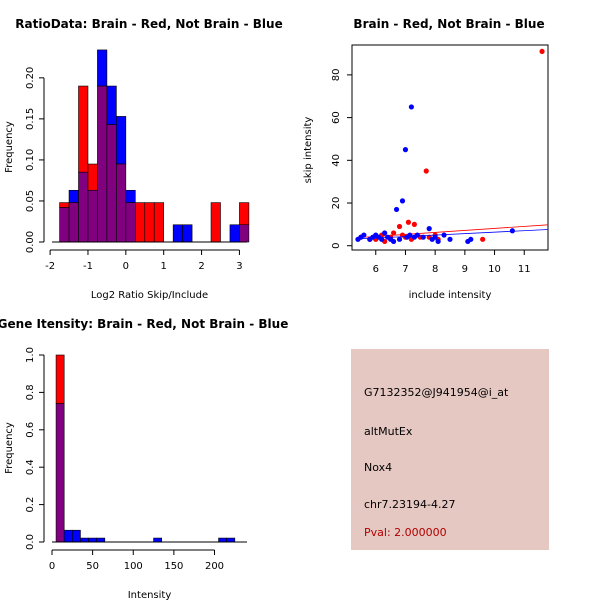 The height and width of the screenshot is (600, 600). I want to click on x-tick-label: 50, so click(92, 566).